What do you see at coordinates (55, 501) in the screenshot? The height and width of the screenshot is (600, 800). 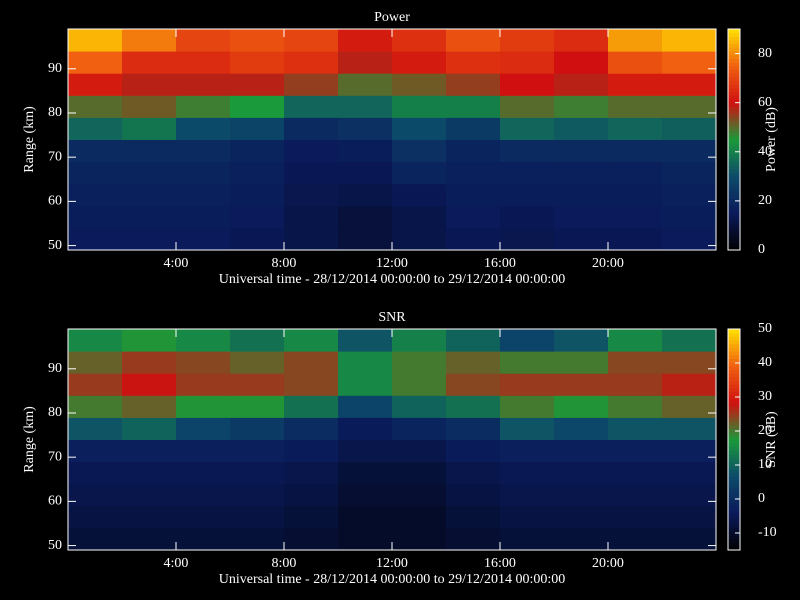 I see `y-tick-label: 60` at bounding box center [55, 501].